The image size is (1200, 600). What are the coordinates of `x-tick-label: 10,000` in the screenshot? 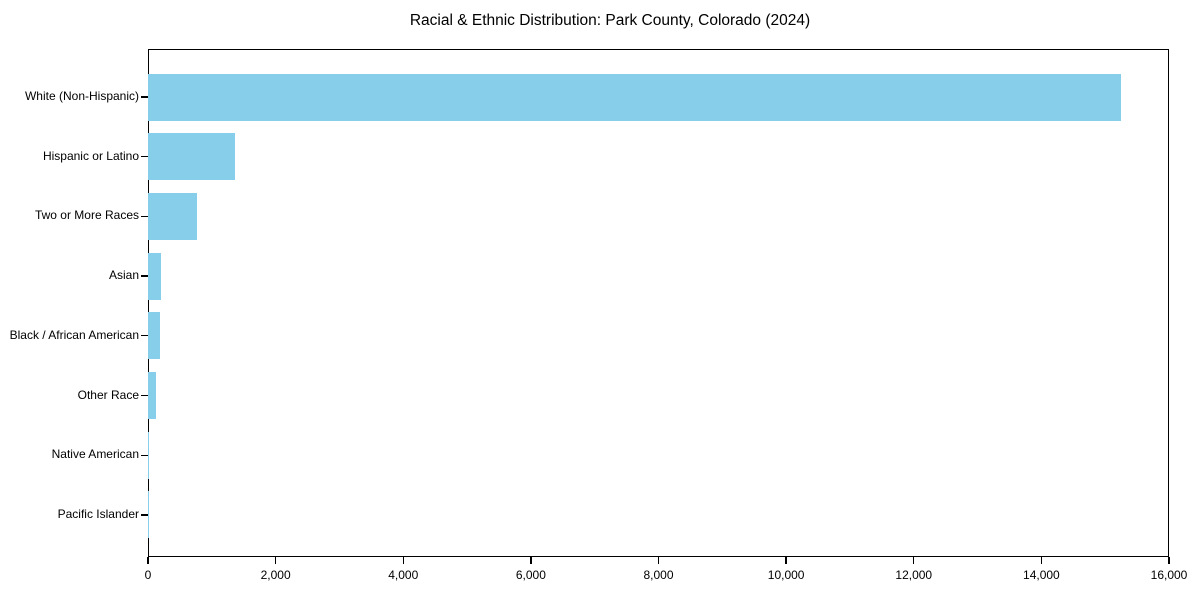 It's located at (786, 575).